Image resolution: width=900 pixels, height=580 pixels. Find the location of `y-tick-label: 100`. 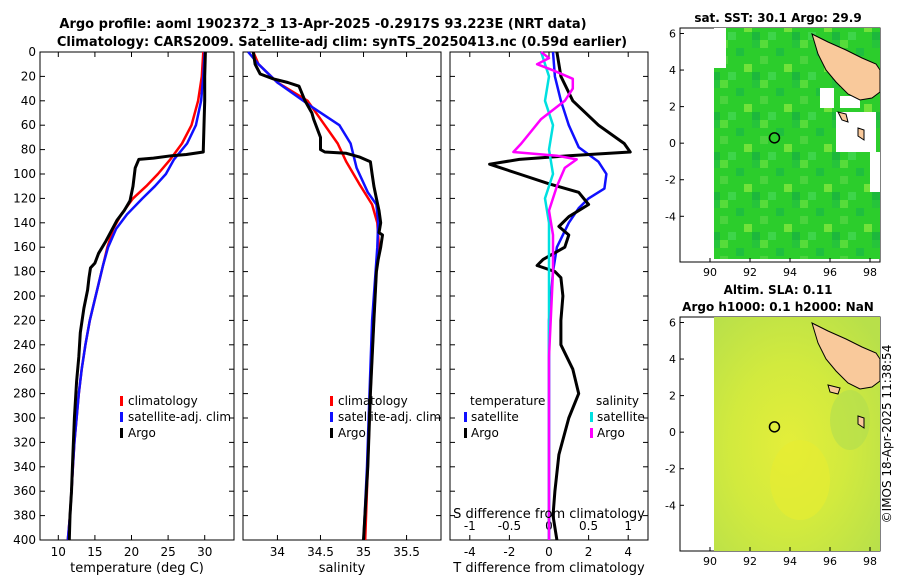

y-tick-label: 100 is located at coordinates (24, 174).